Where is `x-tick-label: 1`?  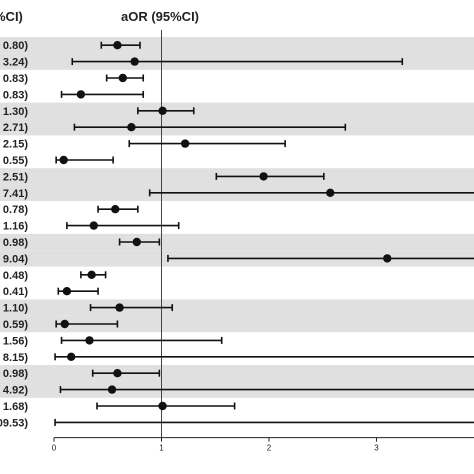
x-tick-label: 1 is located at coordinates (161, 448).